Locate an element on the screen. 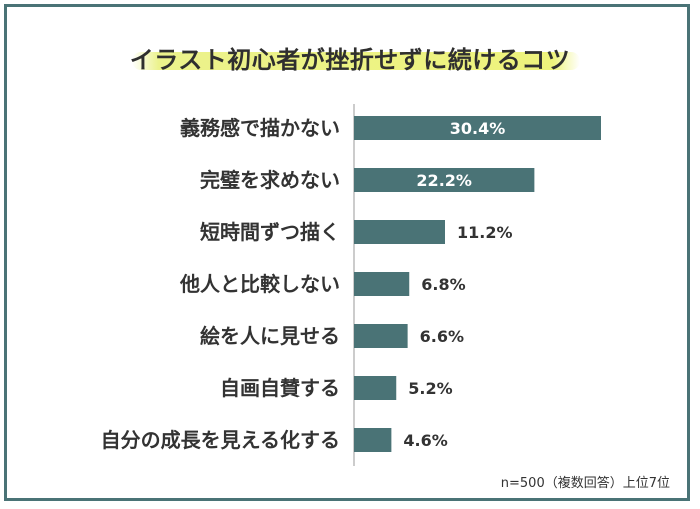 This screenshot has width=700, height=509. value-label: 11.2% is located at coordinates (485, 232).